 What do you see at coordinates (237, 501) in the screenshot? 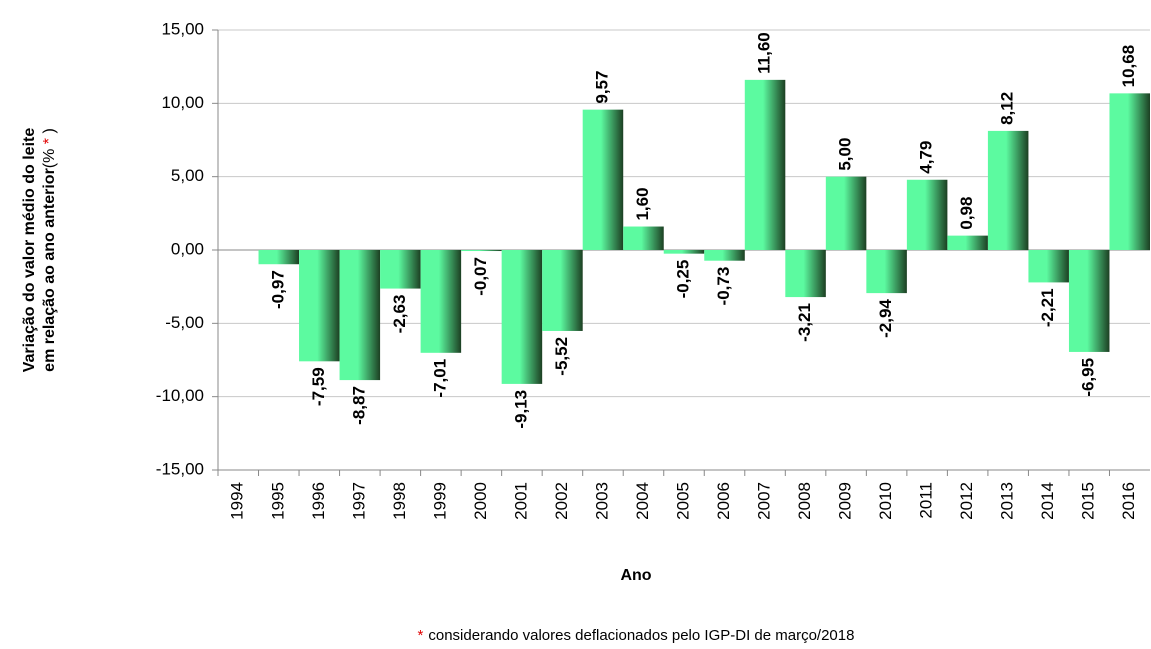
I see `x-tick-label: 1994` at bounding box center [237, 501].